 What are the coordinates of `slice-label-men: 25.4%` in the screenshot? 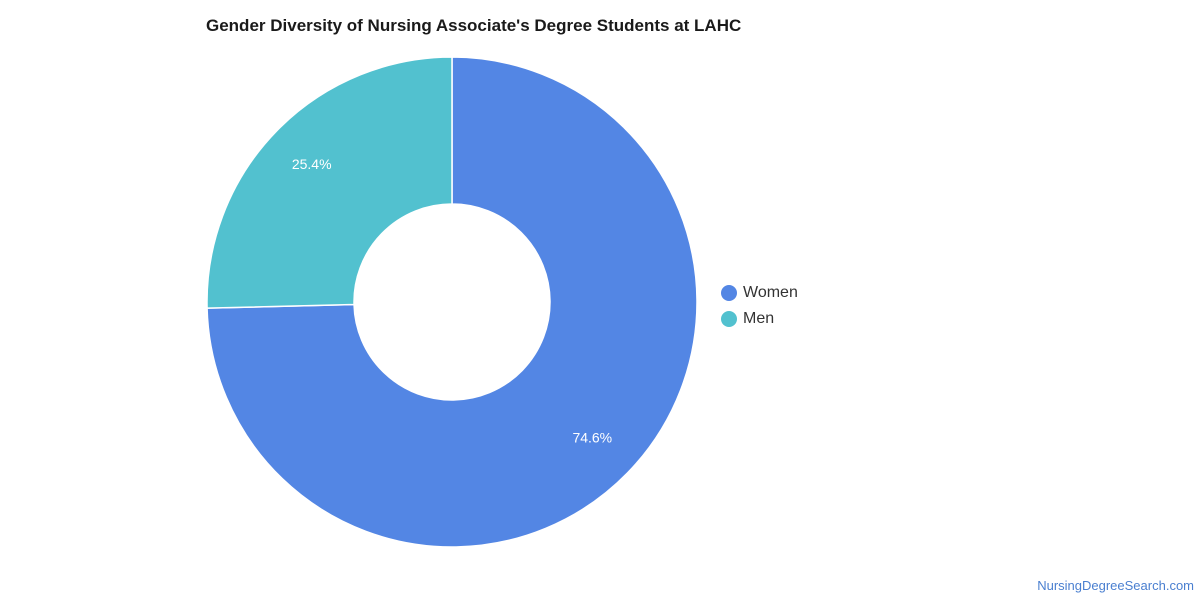 It's located at (312, 164).